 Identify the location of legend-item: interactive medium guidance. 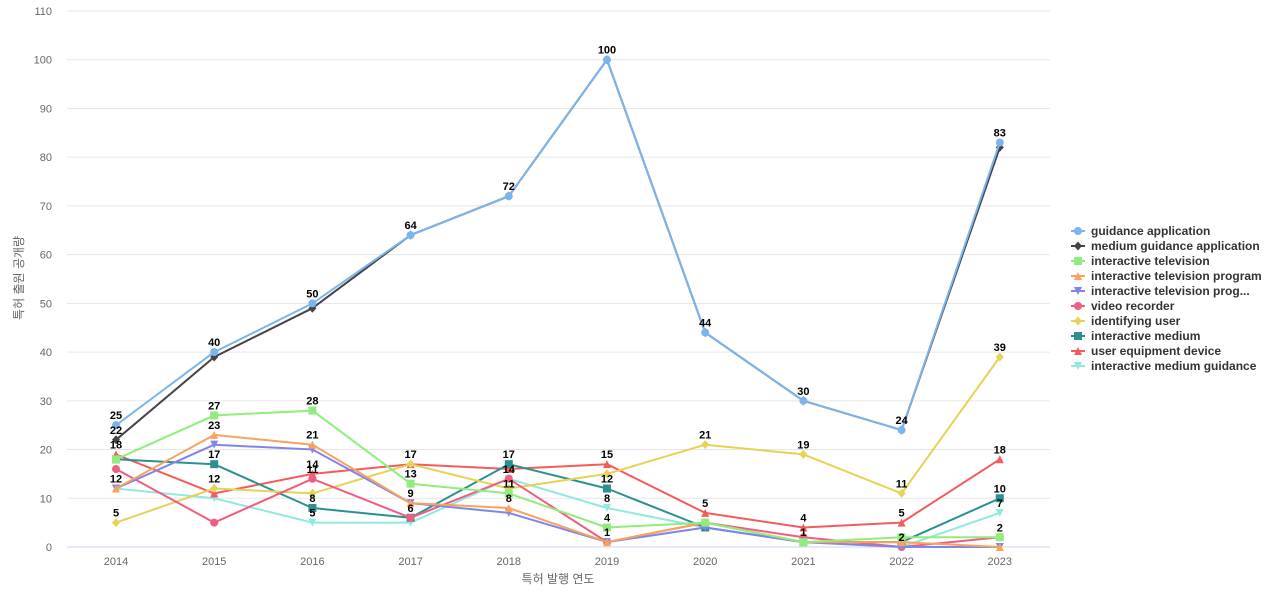
(1164, 366).